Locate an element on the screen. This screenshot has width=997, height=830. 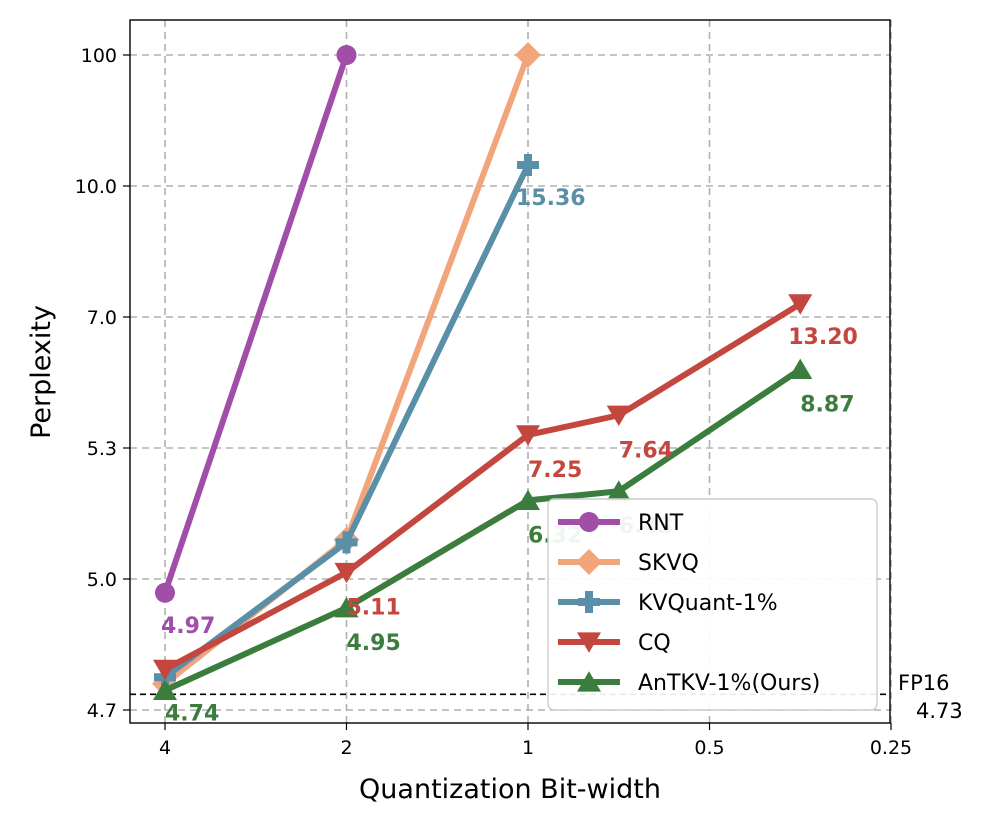
x-tick-label: 2 is located at coordinates (346, 748).